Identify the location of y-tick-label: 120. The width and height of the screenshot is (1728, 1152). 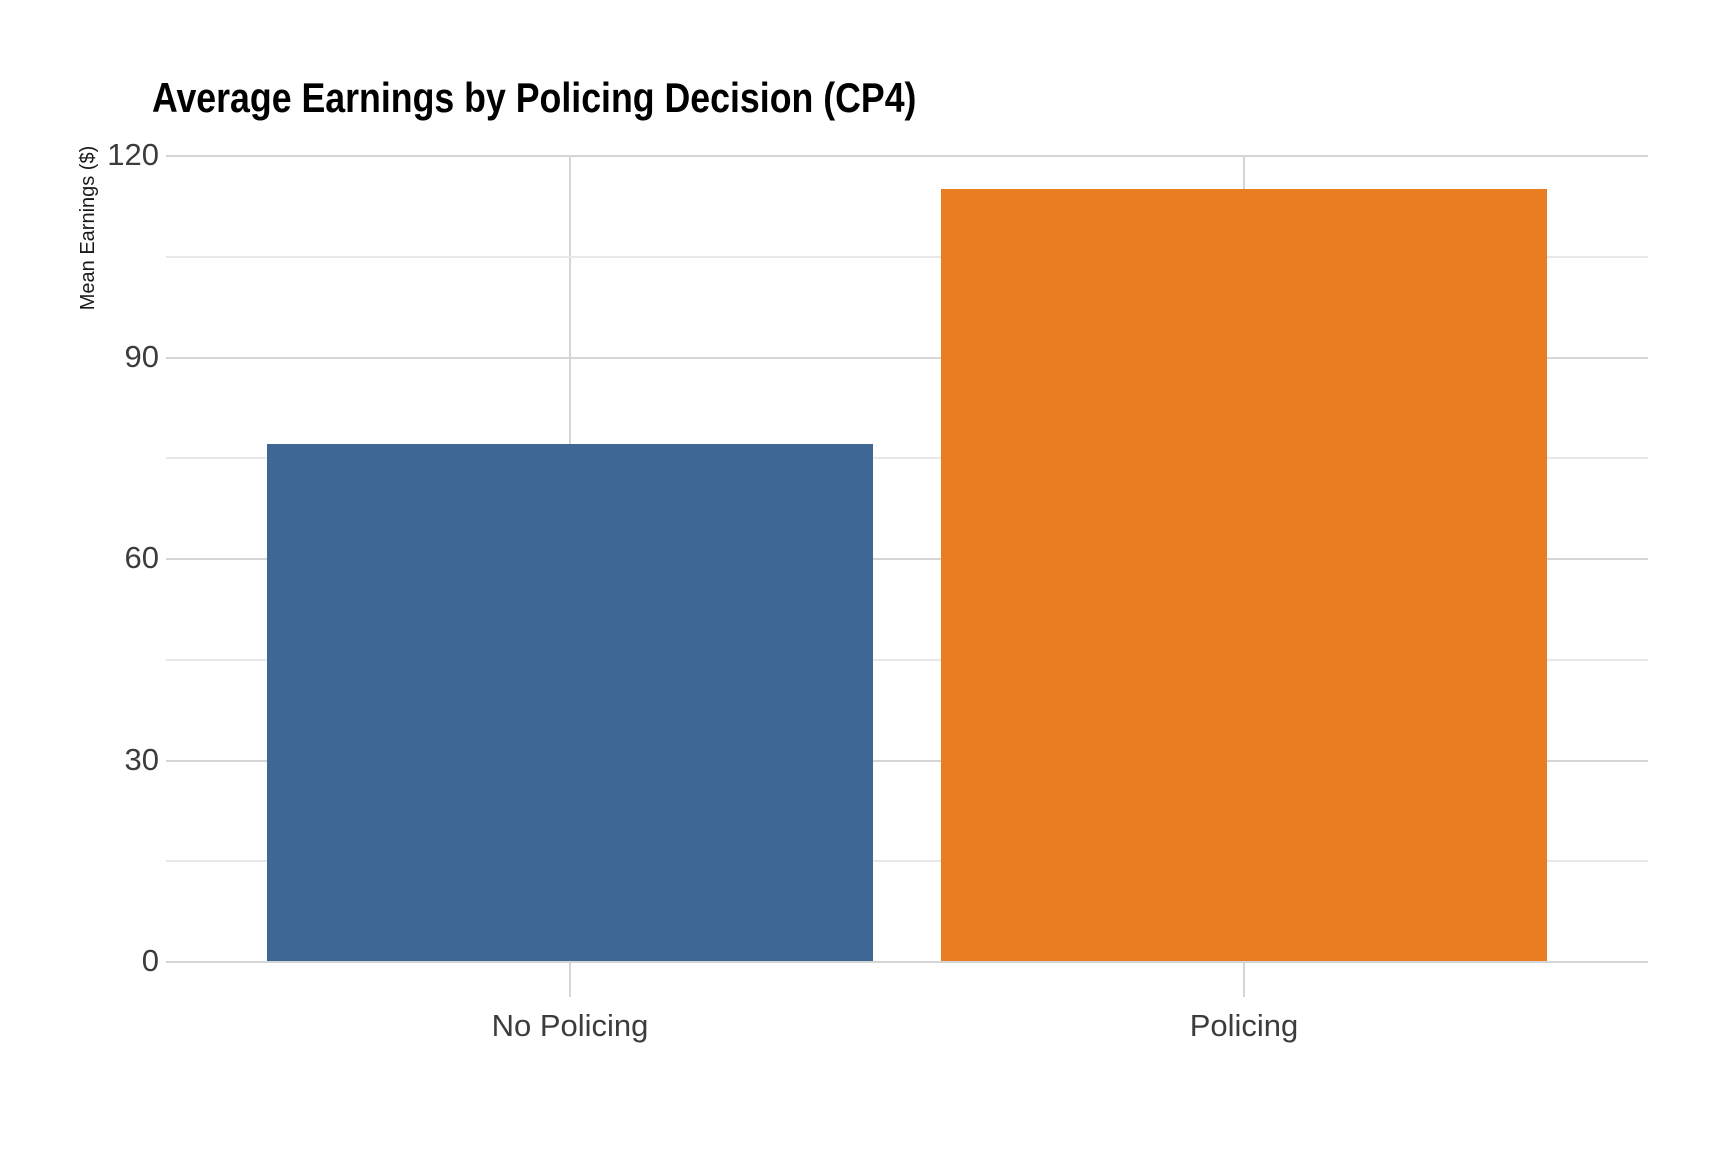
(133, 154).